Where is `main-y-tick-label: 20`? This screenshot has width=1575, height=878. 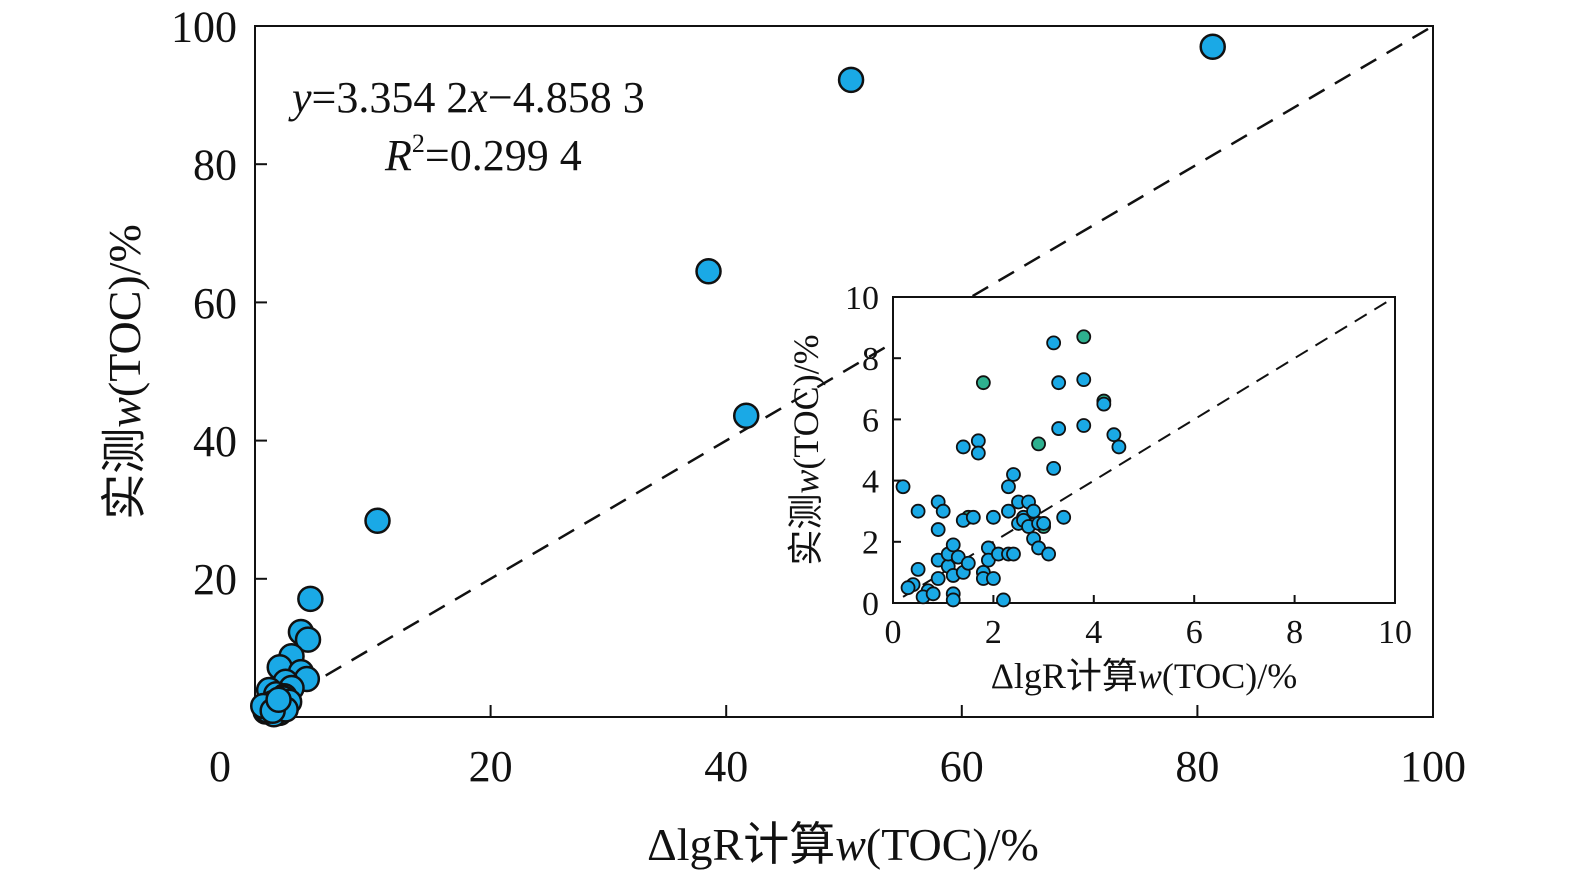
main-y-tick-label: 20 is located at coordinates (215, 579).